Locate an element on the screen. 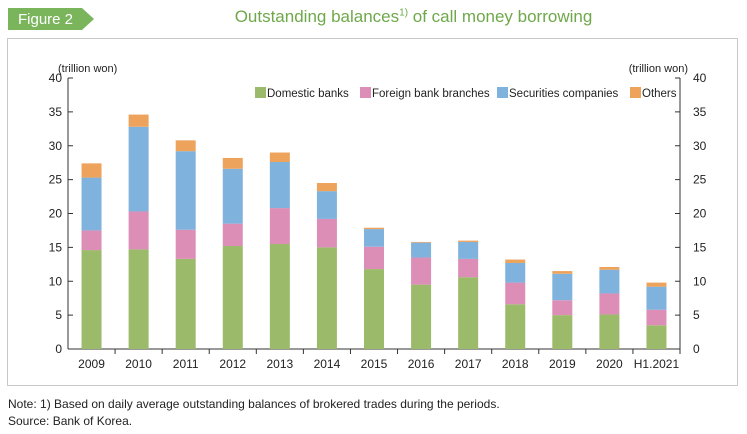 The image size is (747, 434). right-y-tick-label: 15 is located at coordinates (700, 247).